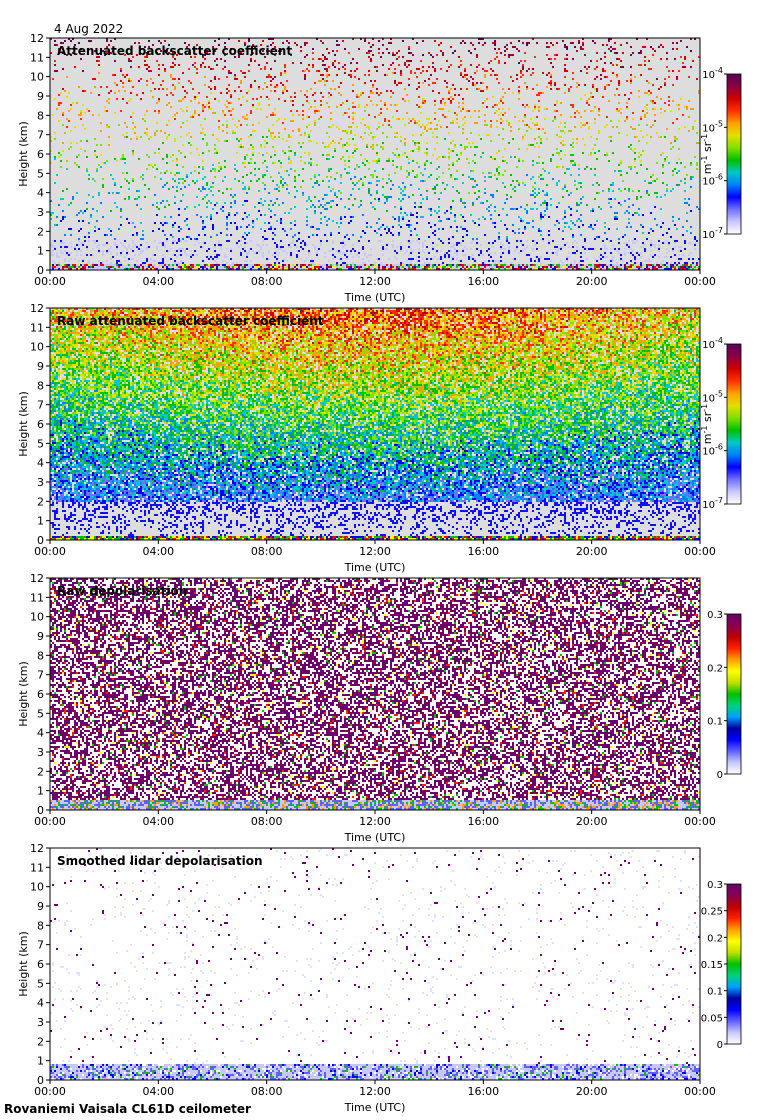 The width and height of the screenshot is (780, 1120). I want to click on footer-label: Rovaniemi Vaisala CL61D ceilometer, so click(127, 1109).